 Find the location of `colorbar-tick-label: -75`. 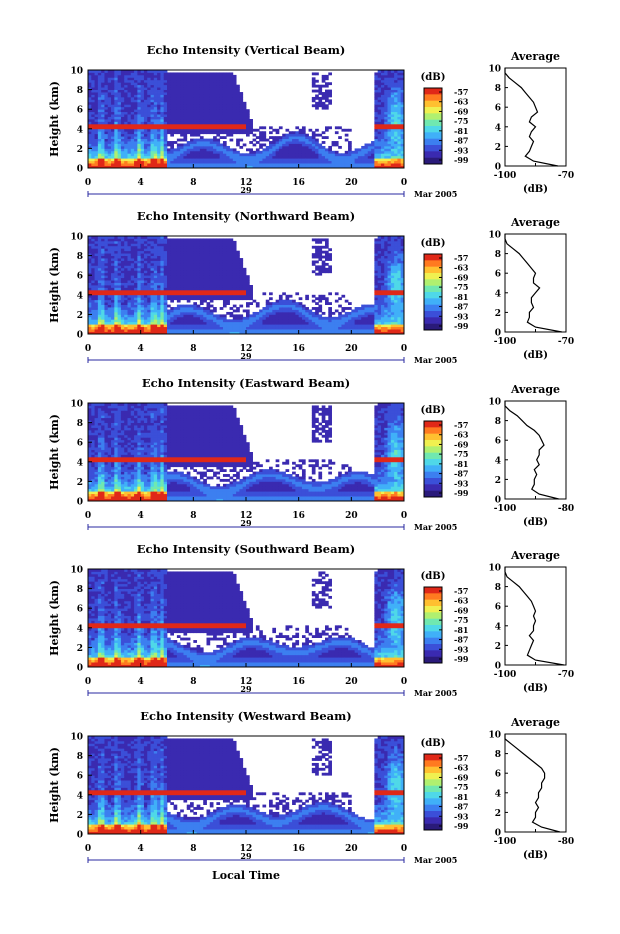

colorbar-tick-label: -75 is located at coordinates (461, 121).